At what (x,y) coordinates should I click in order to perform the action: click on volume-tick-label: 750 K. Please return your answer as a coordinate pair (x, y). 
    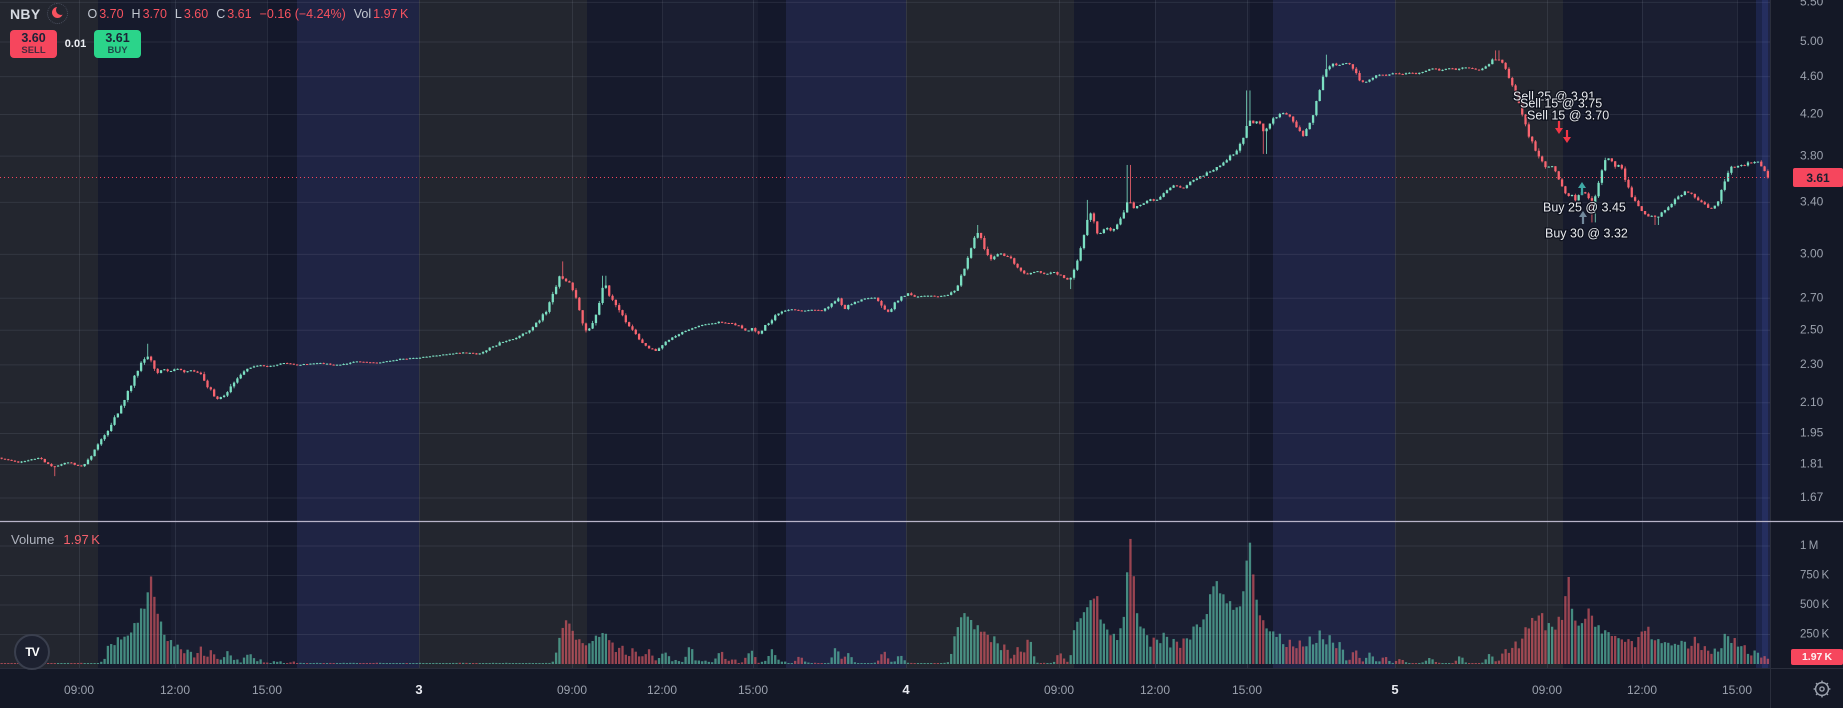
    Looking at the image, I should click on (1814, 576).